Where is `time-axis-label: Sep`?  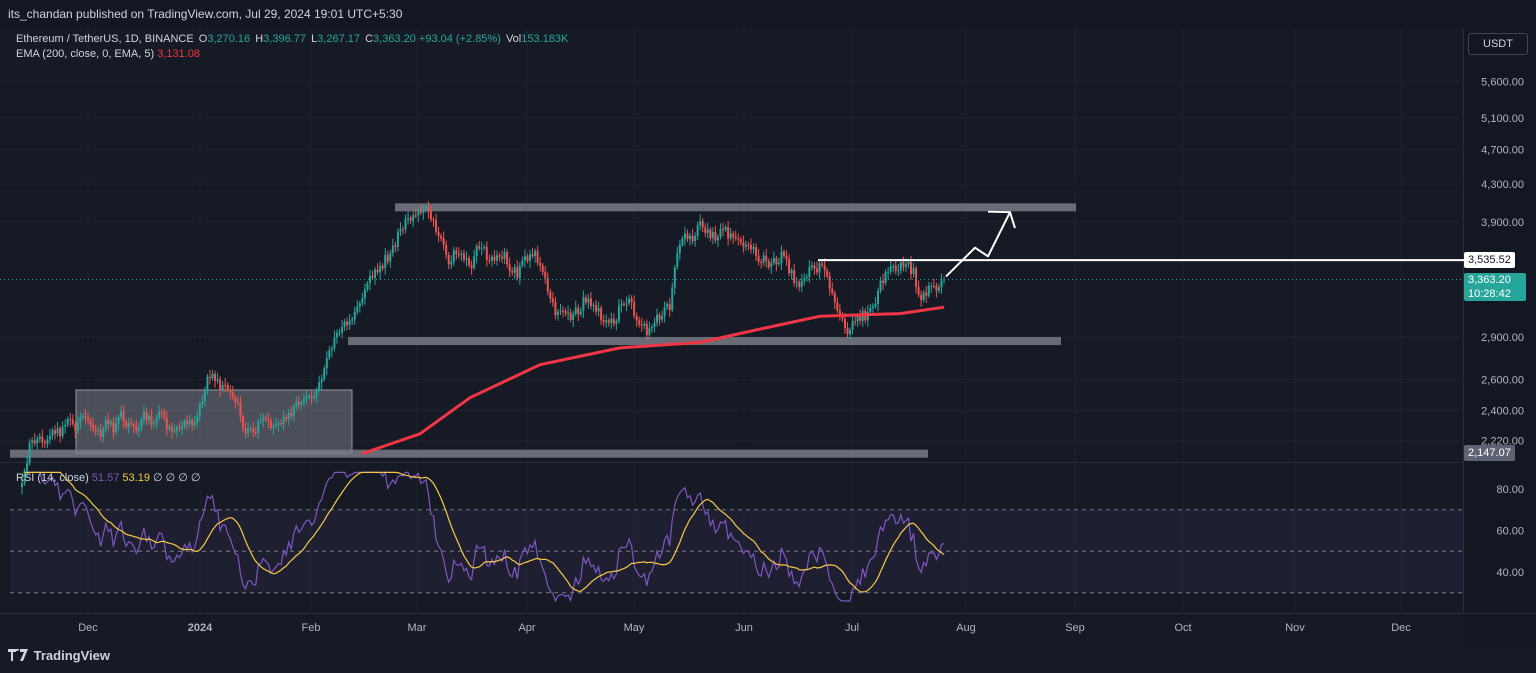
time-axis-label: Sep is located at coordinates (1075, 628).